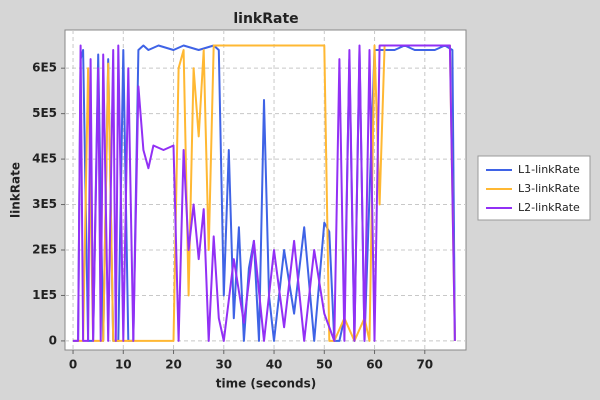 This screenshot has height=400, width=600. Describe the element at coordinates (374, 365) in the screenshot. I see `x-tick-label: 60` at that location.